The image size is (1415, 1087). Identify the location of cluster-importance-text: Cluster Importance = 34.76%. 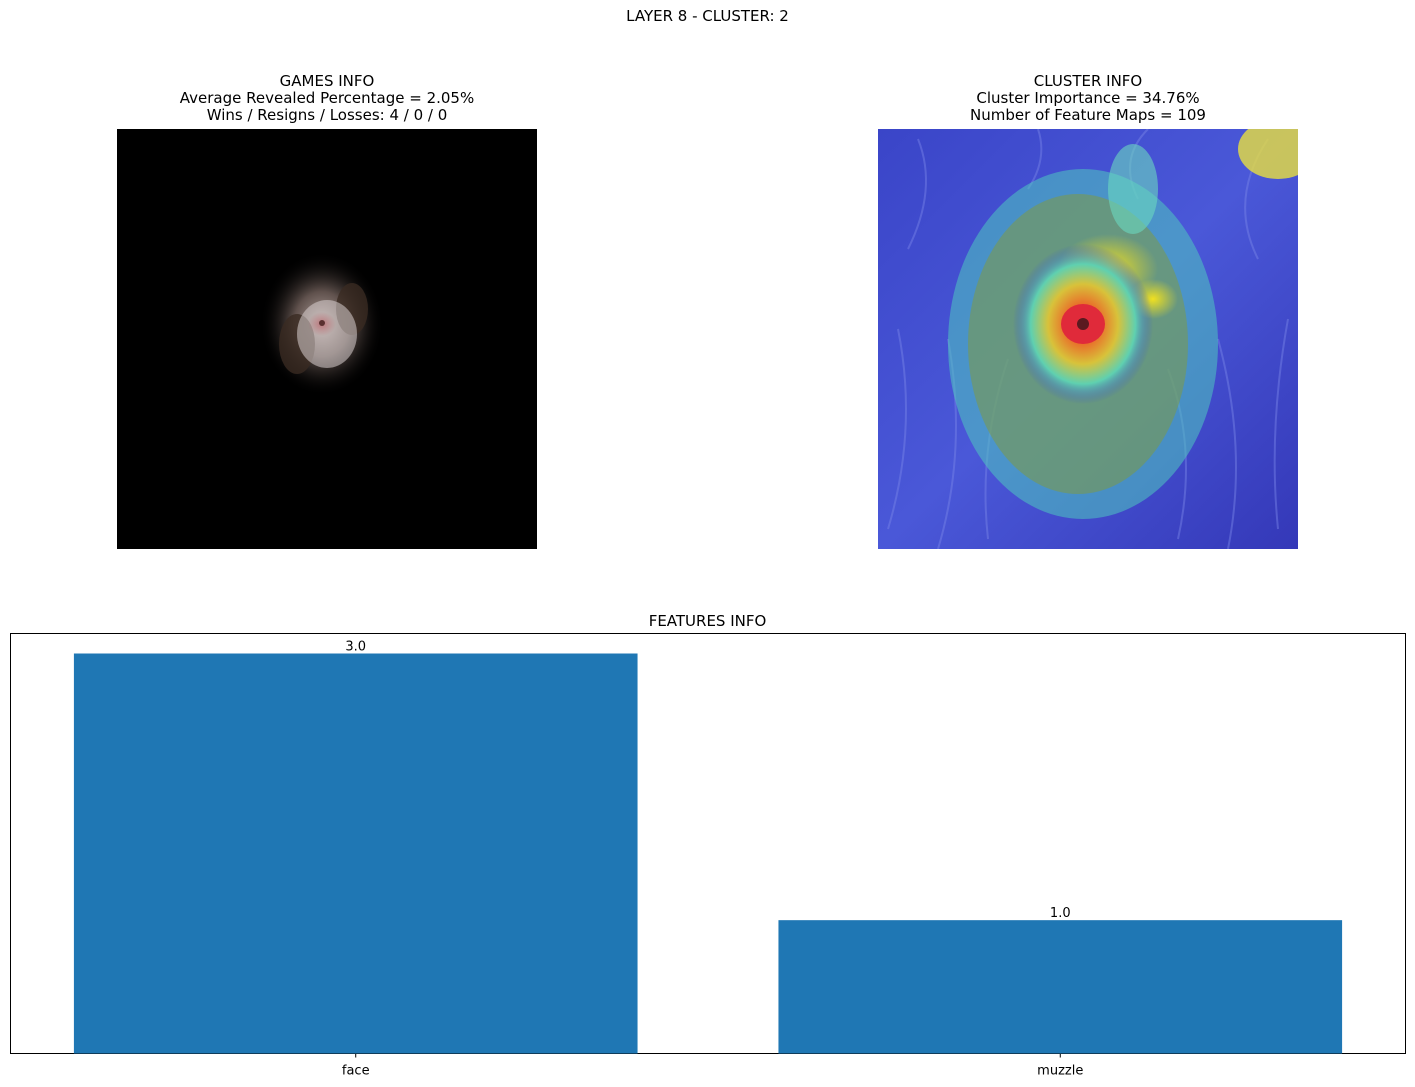
(1088, 98).